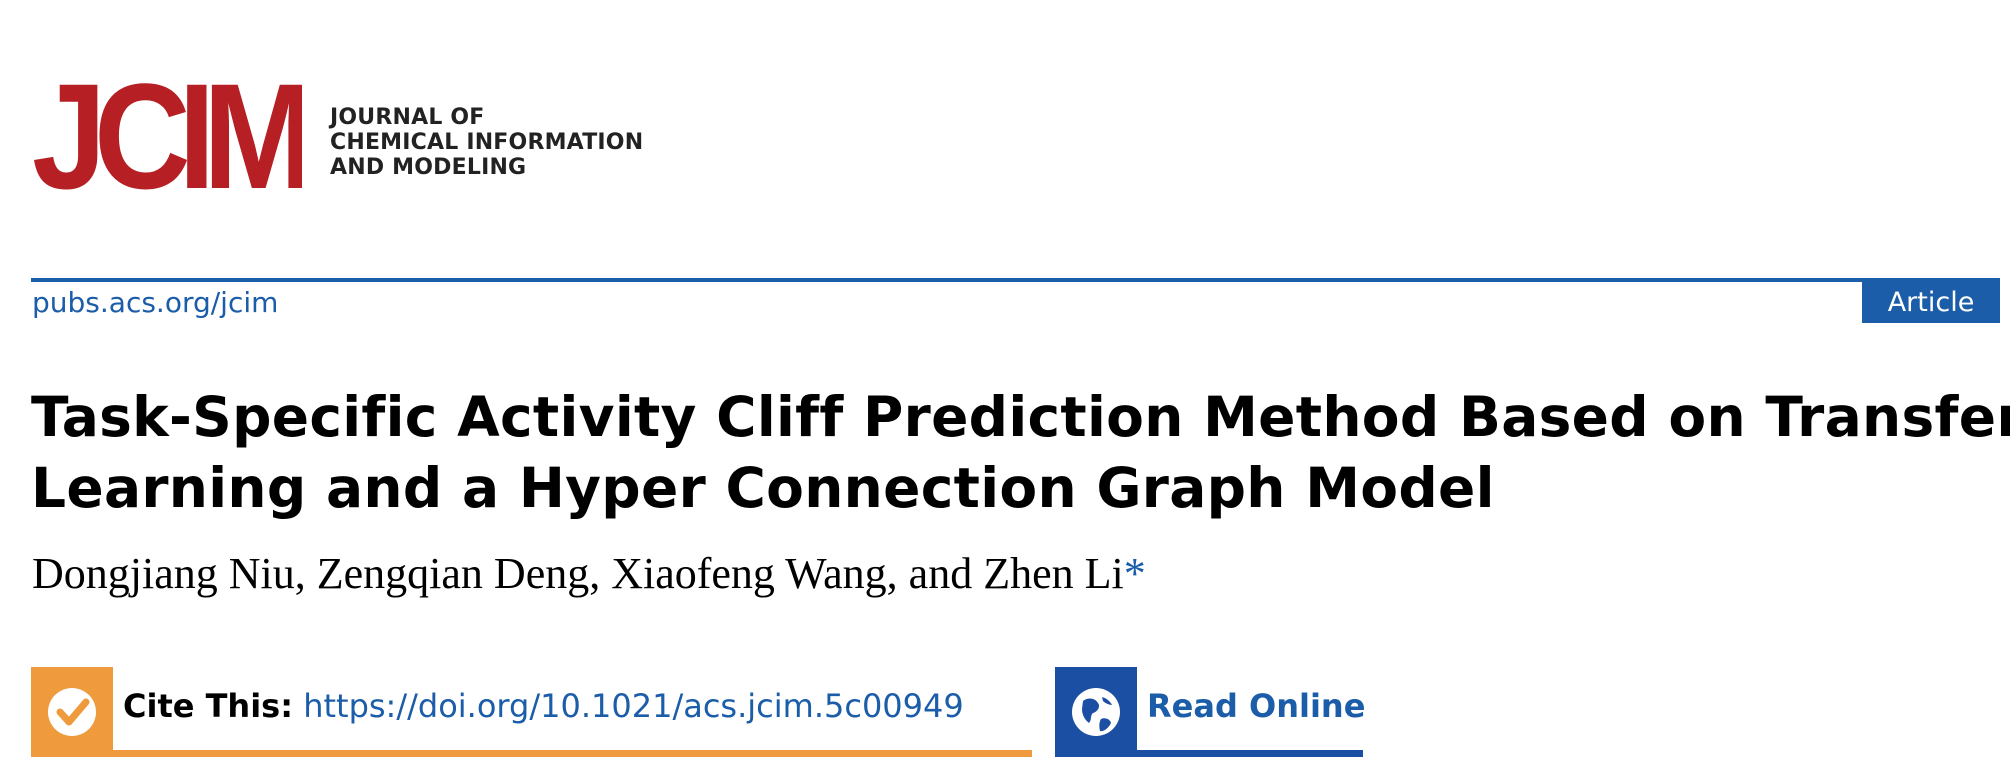  I want to click on journal-name-line-1: JOURNAL OF, so click(407, 117).